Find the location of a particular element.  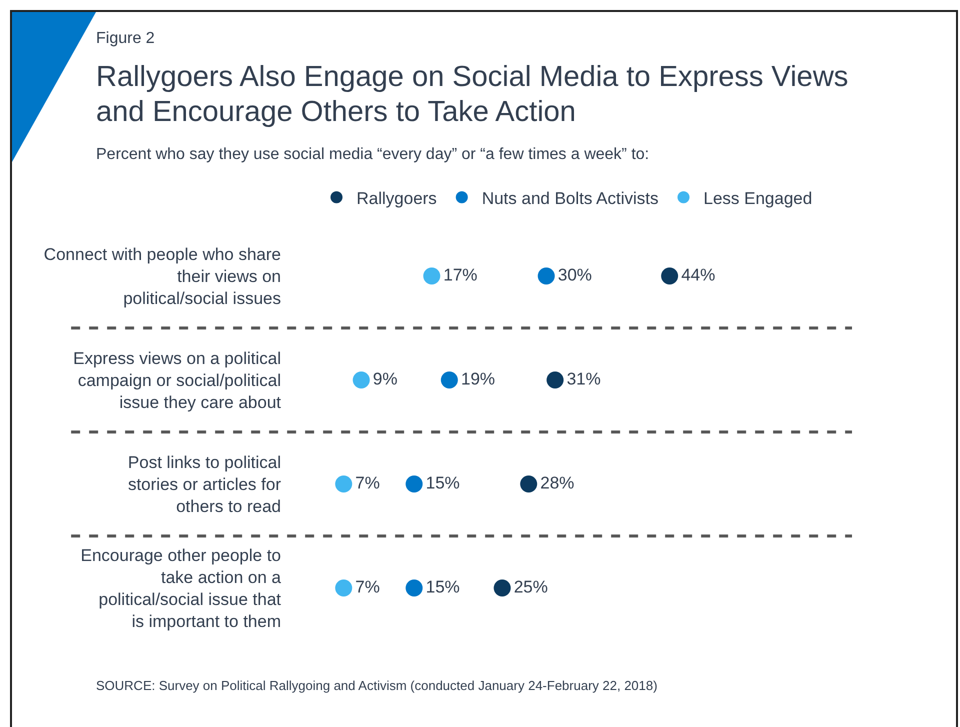

y-tick-label: Post links to political stories or articles for others to read is located at coordinates (205, 484).